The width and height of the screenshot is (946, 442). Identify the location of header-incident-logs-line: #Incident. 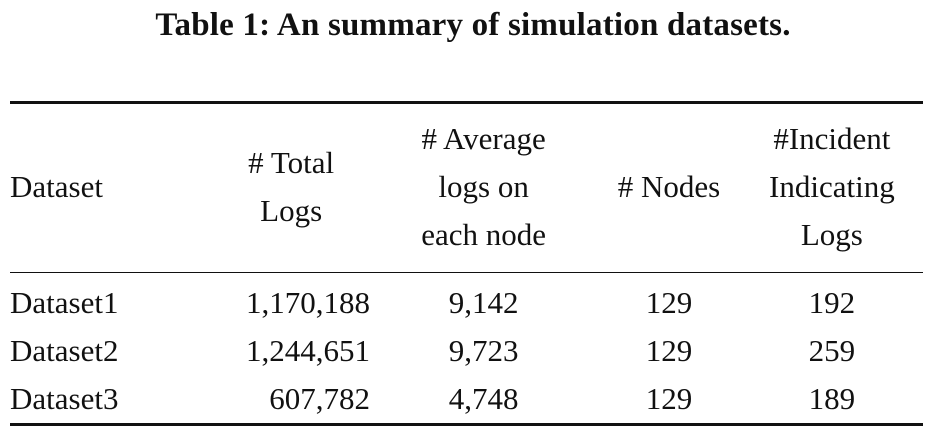
(832, 138).